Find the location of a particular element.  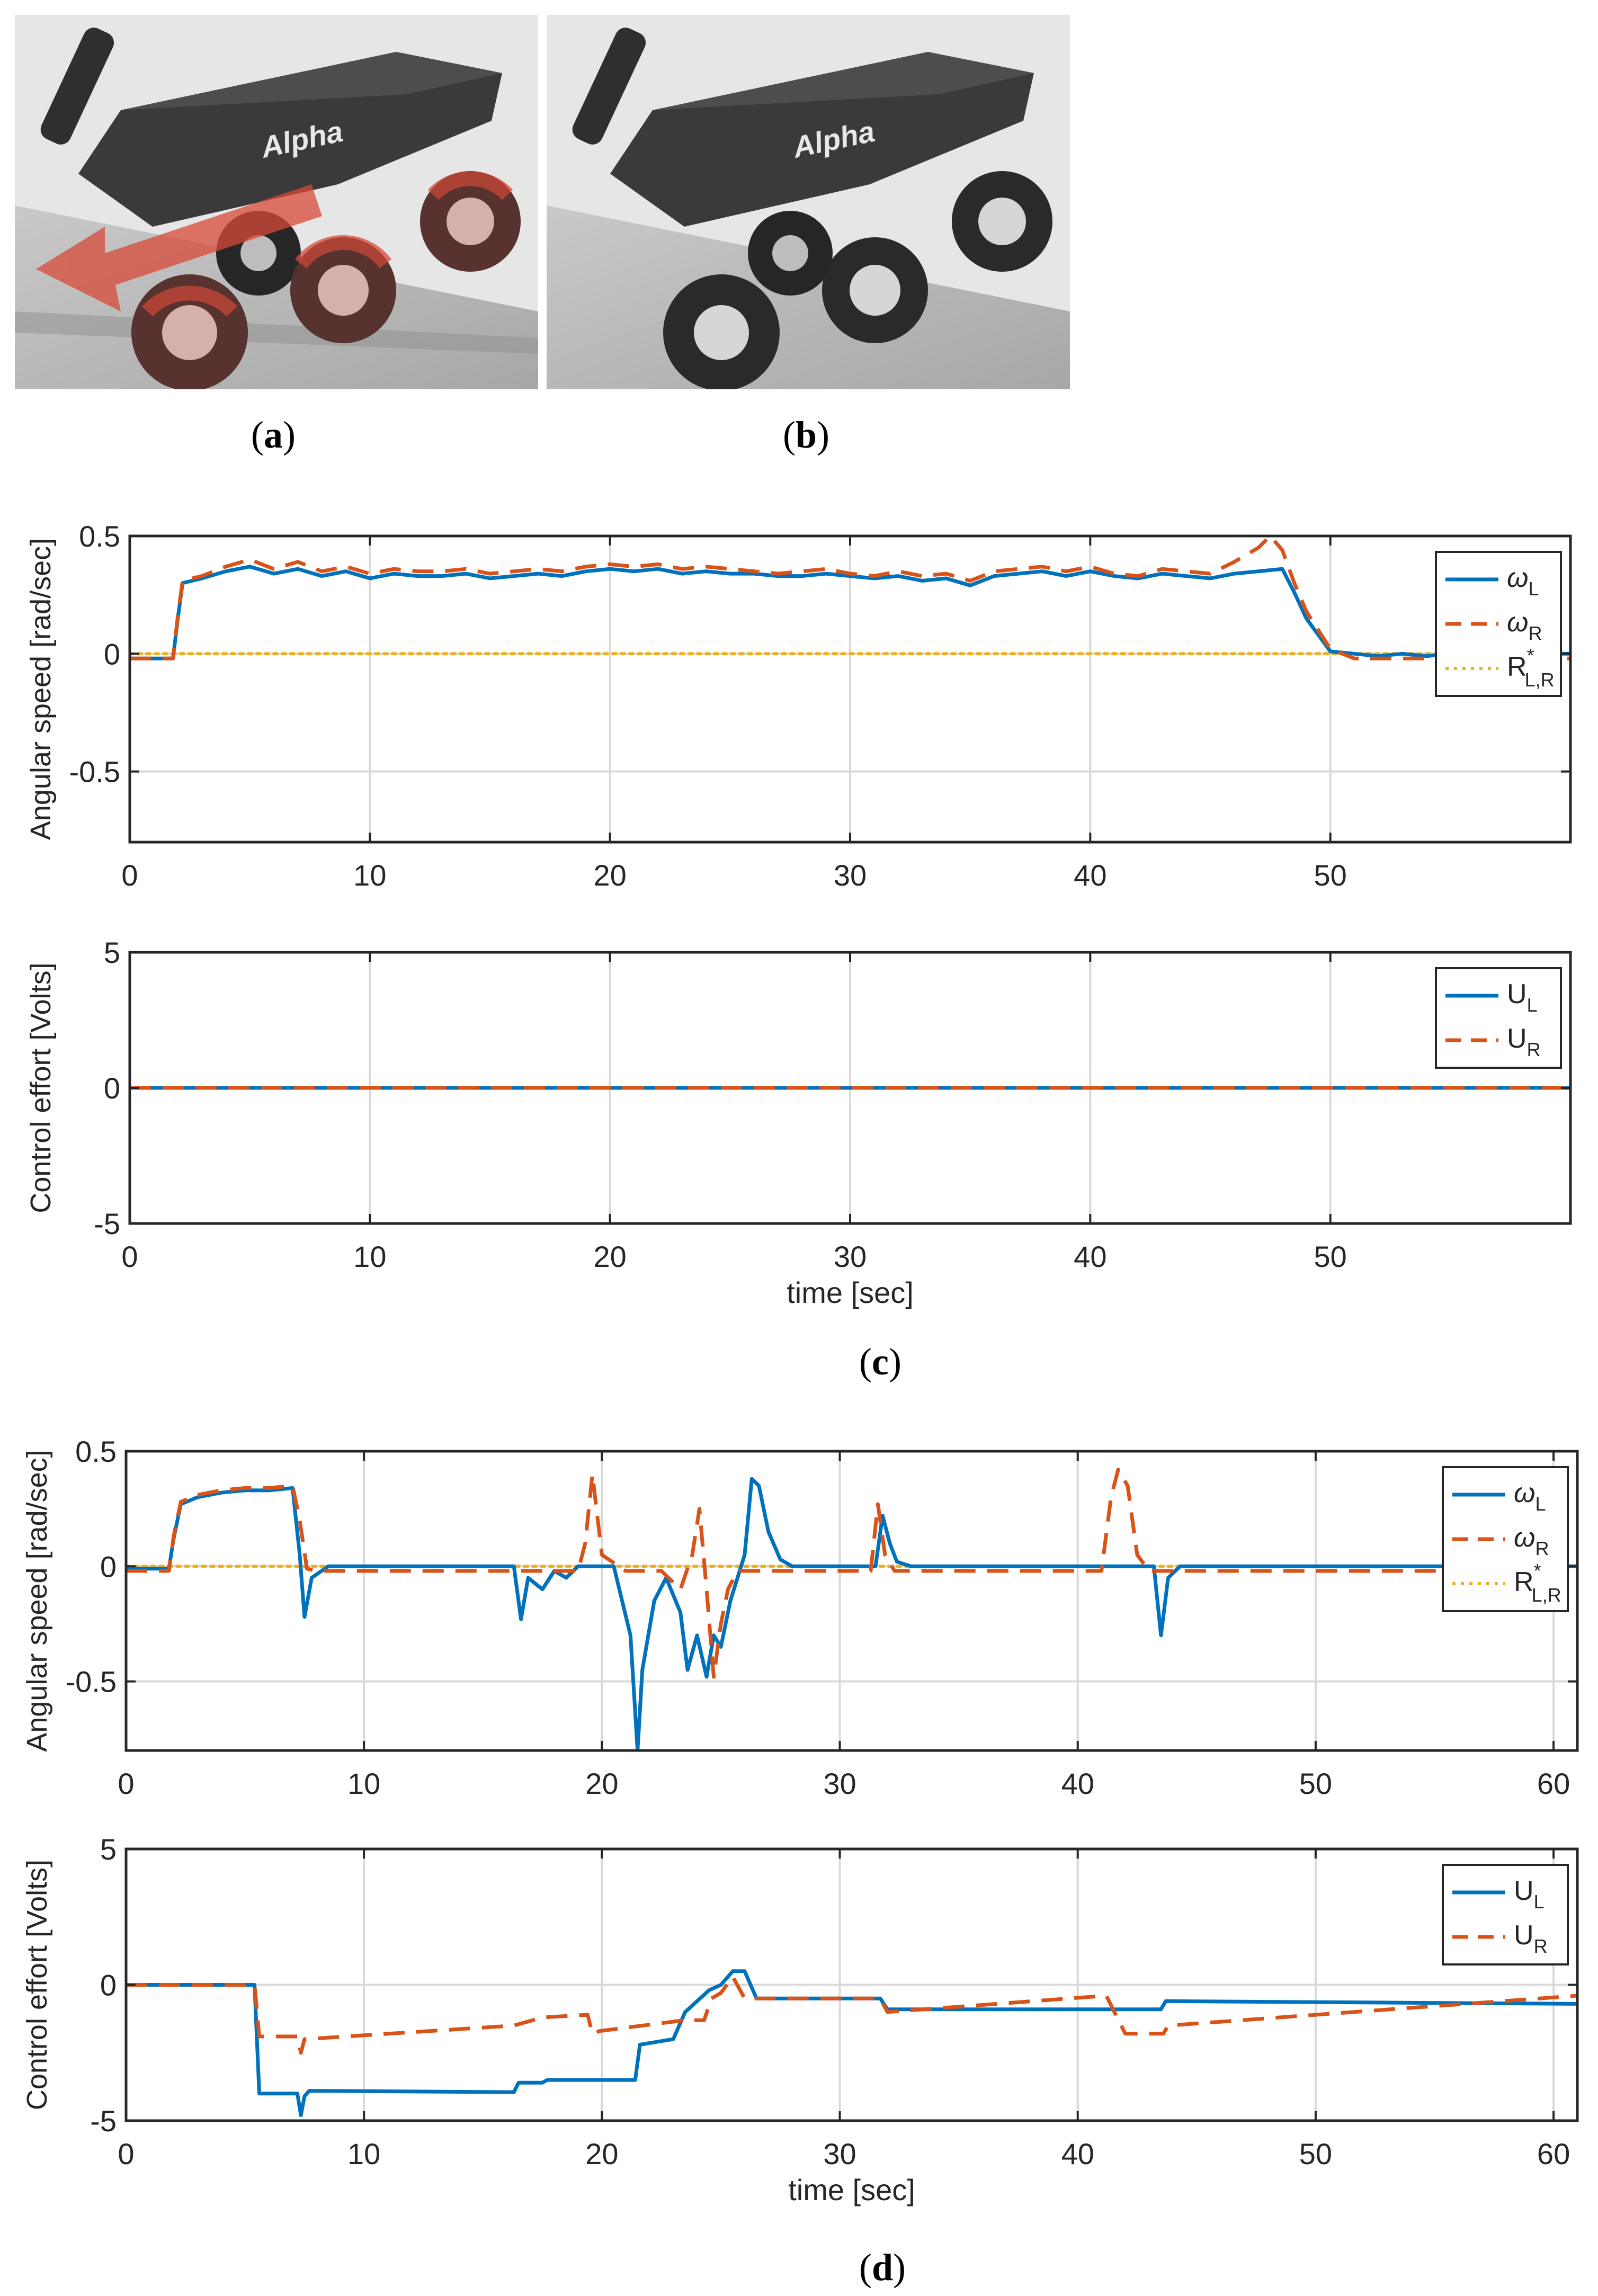

caption-a: (a) is located at coordinates (274, 435).